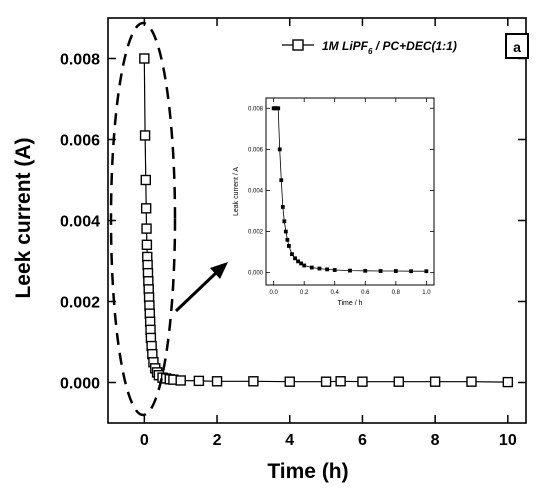  Describe the element at coordinates (80, 384) in the screenshot. I see `main-y-tick-label: 0.000` at that location.